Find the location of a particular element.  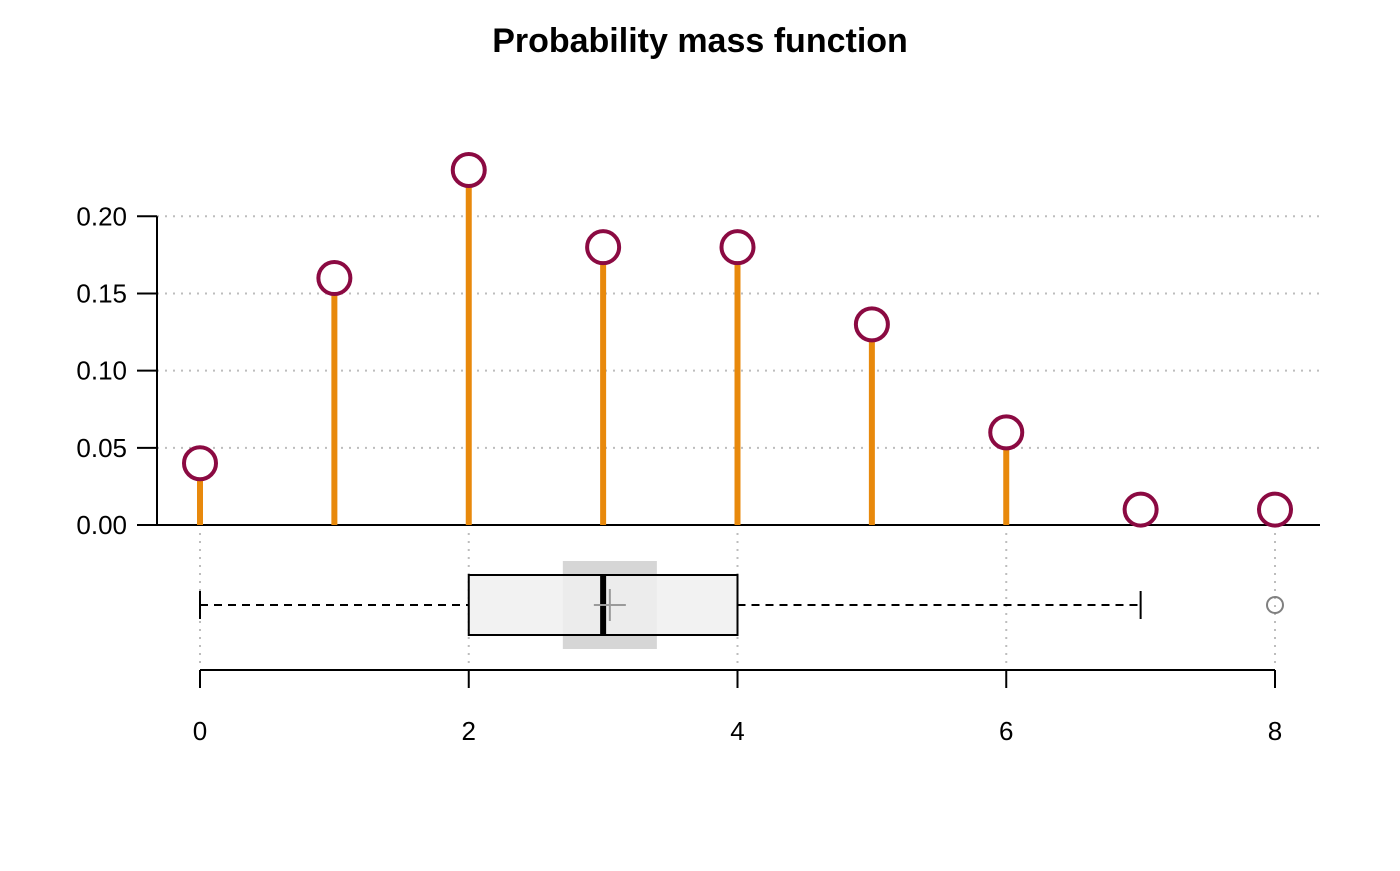

y-tick-label-0: 0.00 is located at coordinates (101, 525).